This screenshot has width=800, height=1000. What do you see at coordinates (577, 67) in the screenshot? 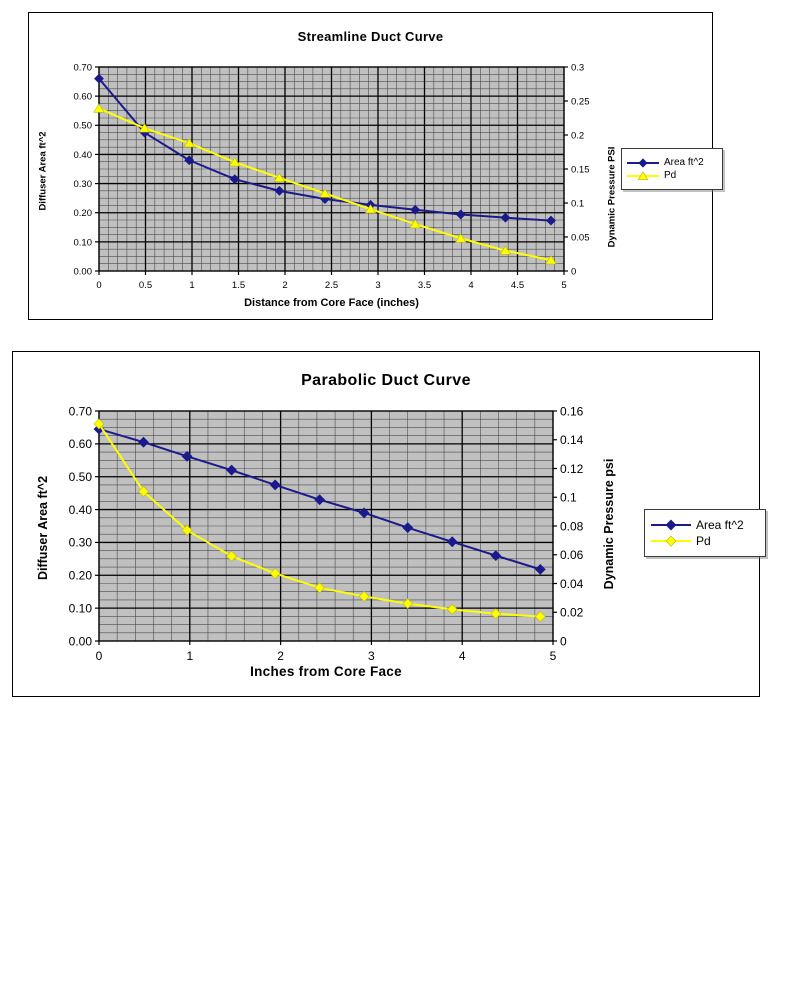
I see `right-y-tick-label: 0.3` at bounding box center [577, 67].